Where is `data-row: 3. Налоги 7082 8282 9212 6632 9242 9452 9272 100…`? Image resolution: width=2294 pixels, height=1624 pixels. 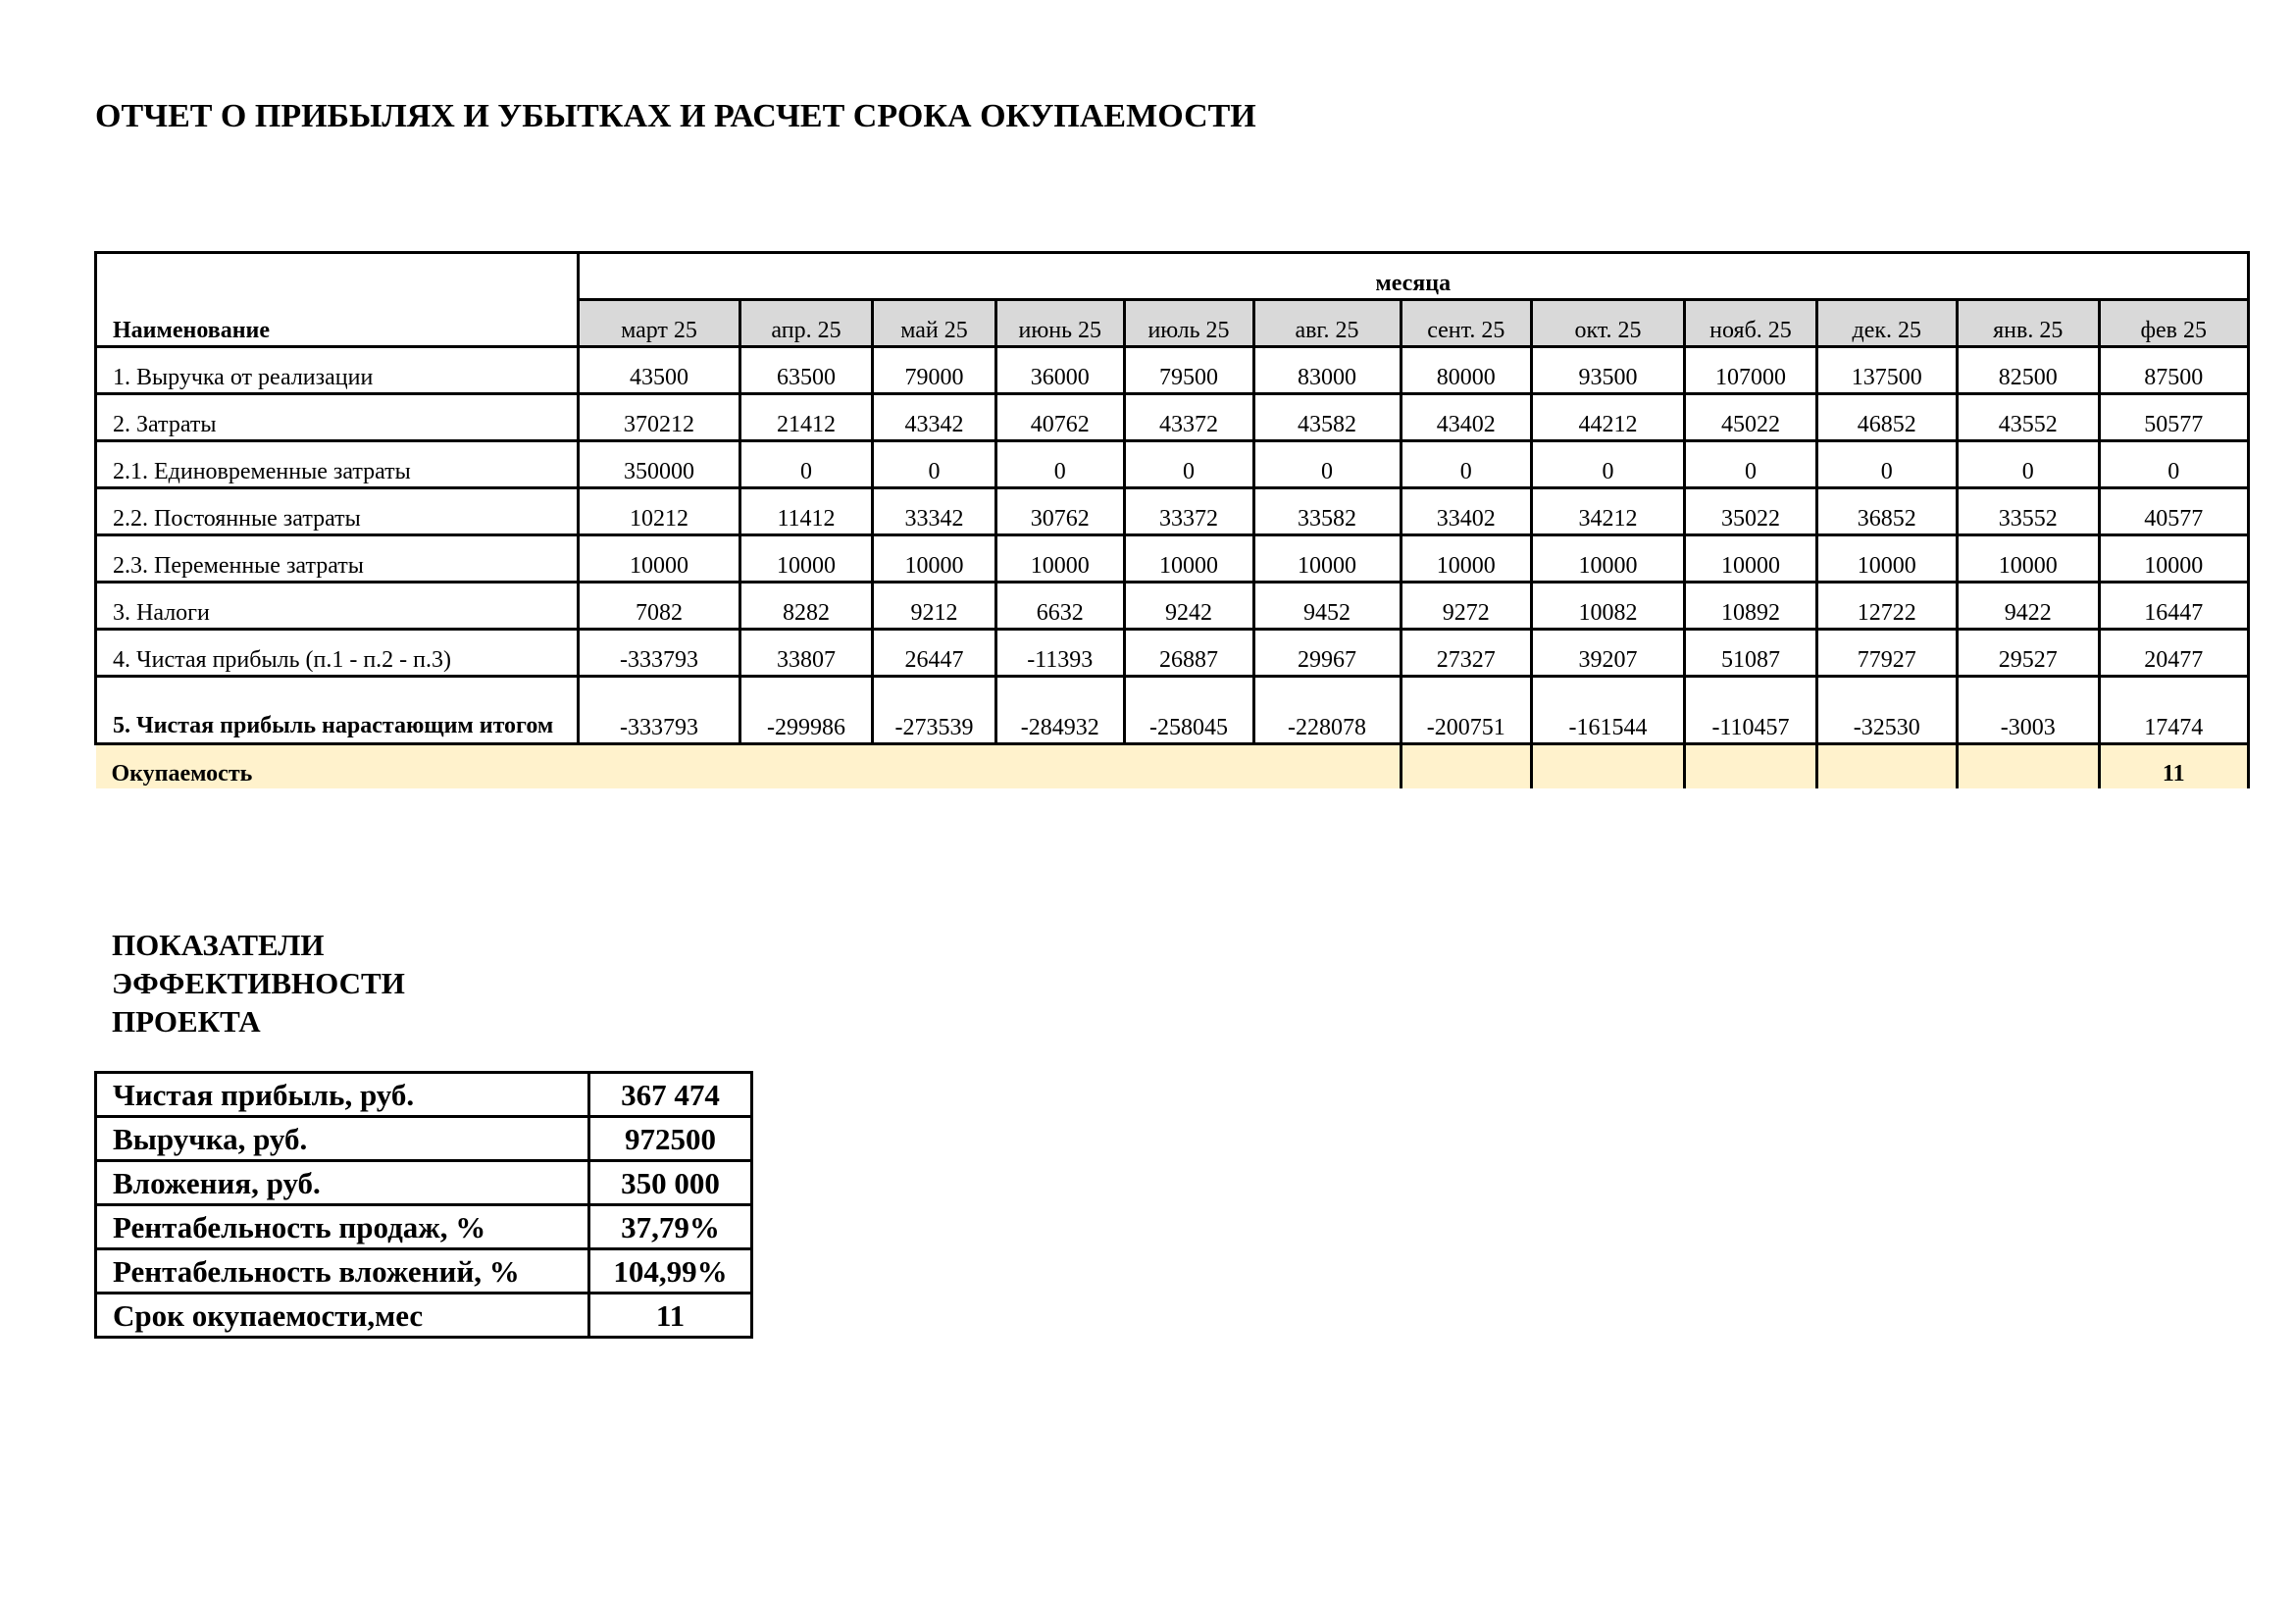 data-row: 3. Налоги 7082 8282 9212 6632 9242 9452 9272 100… is located at coordinates (1172, 606).